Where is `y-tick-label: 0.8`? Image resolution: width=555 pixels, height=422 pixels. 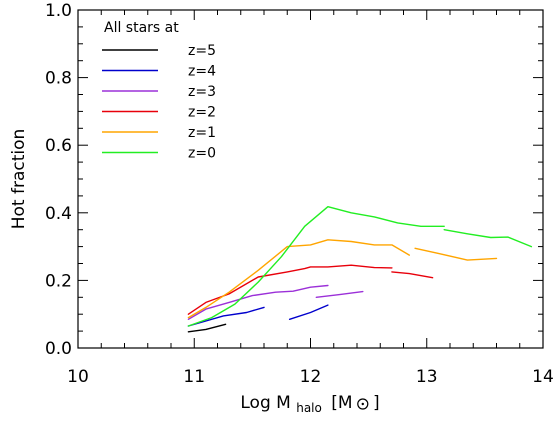
y-tick-label: 0.8 is located at coordinates (58, 79).